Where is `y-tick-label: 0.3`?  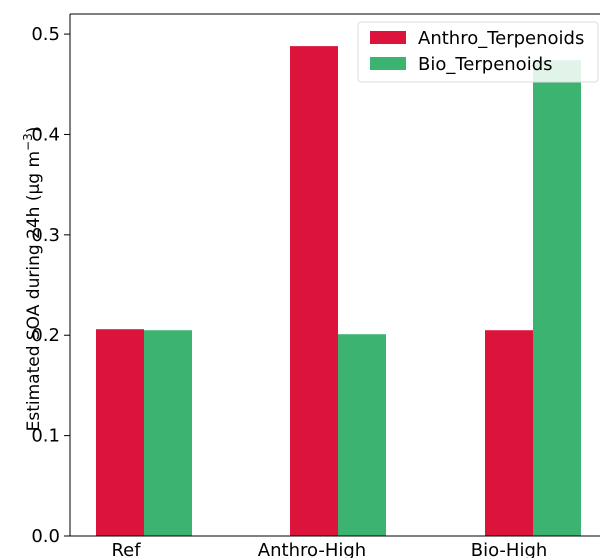 y-tick-label: 0.3 is located at coordinates (45, 235).